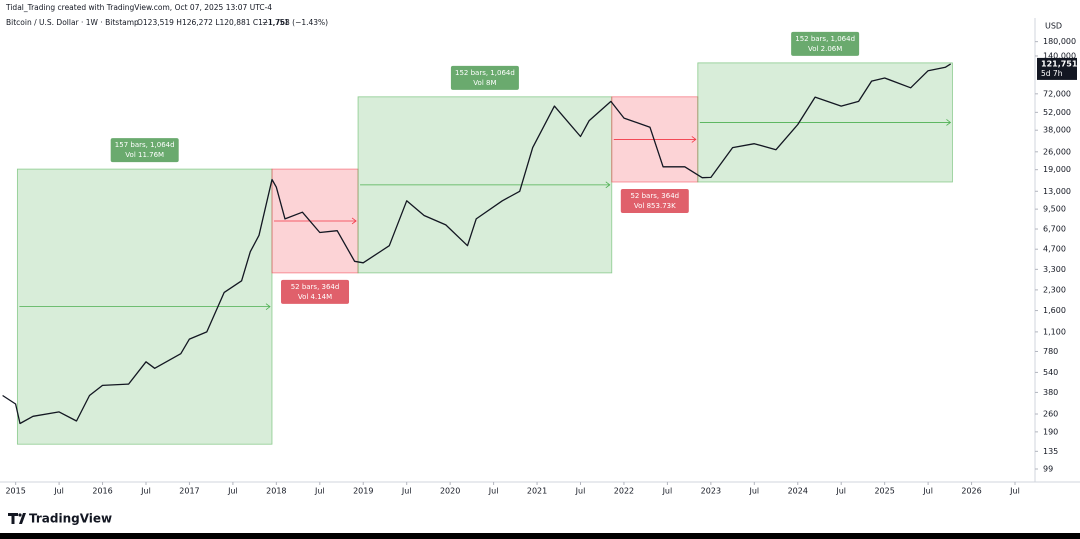 This screenshot has height=539, width=1080. Describe the element at coordinates (17, 518) in the screenshot. I see `brand-logo` at that location.